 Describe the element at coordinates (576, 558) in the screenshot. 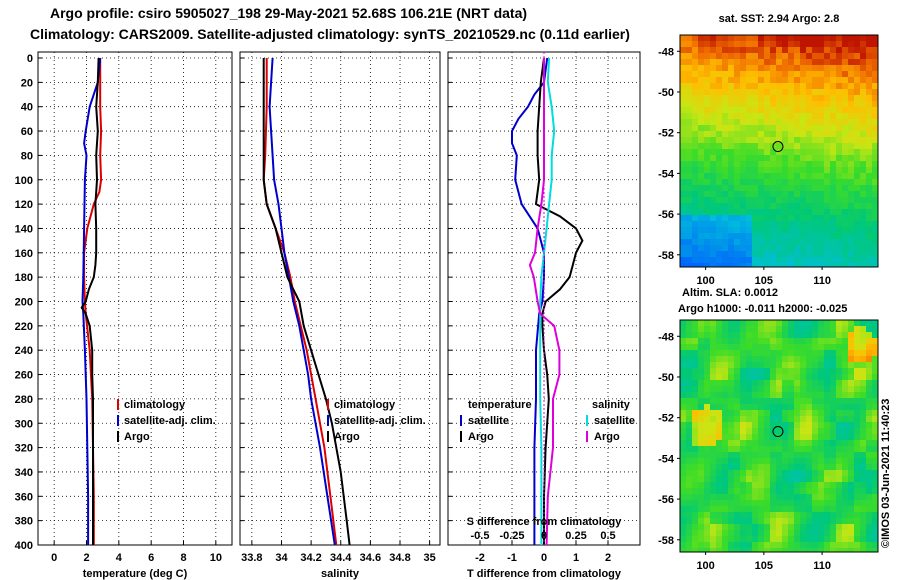

I see `x-tick-label: 1` at that location.